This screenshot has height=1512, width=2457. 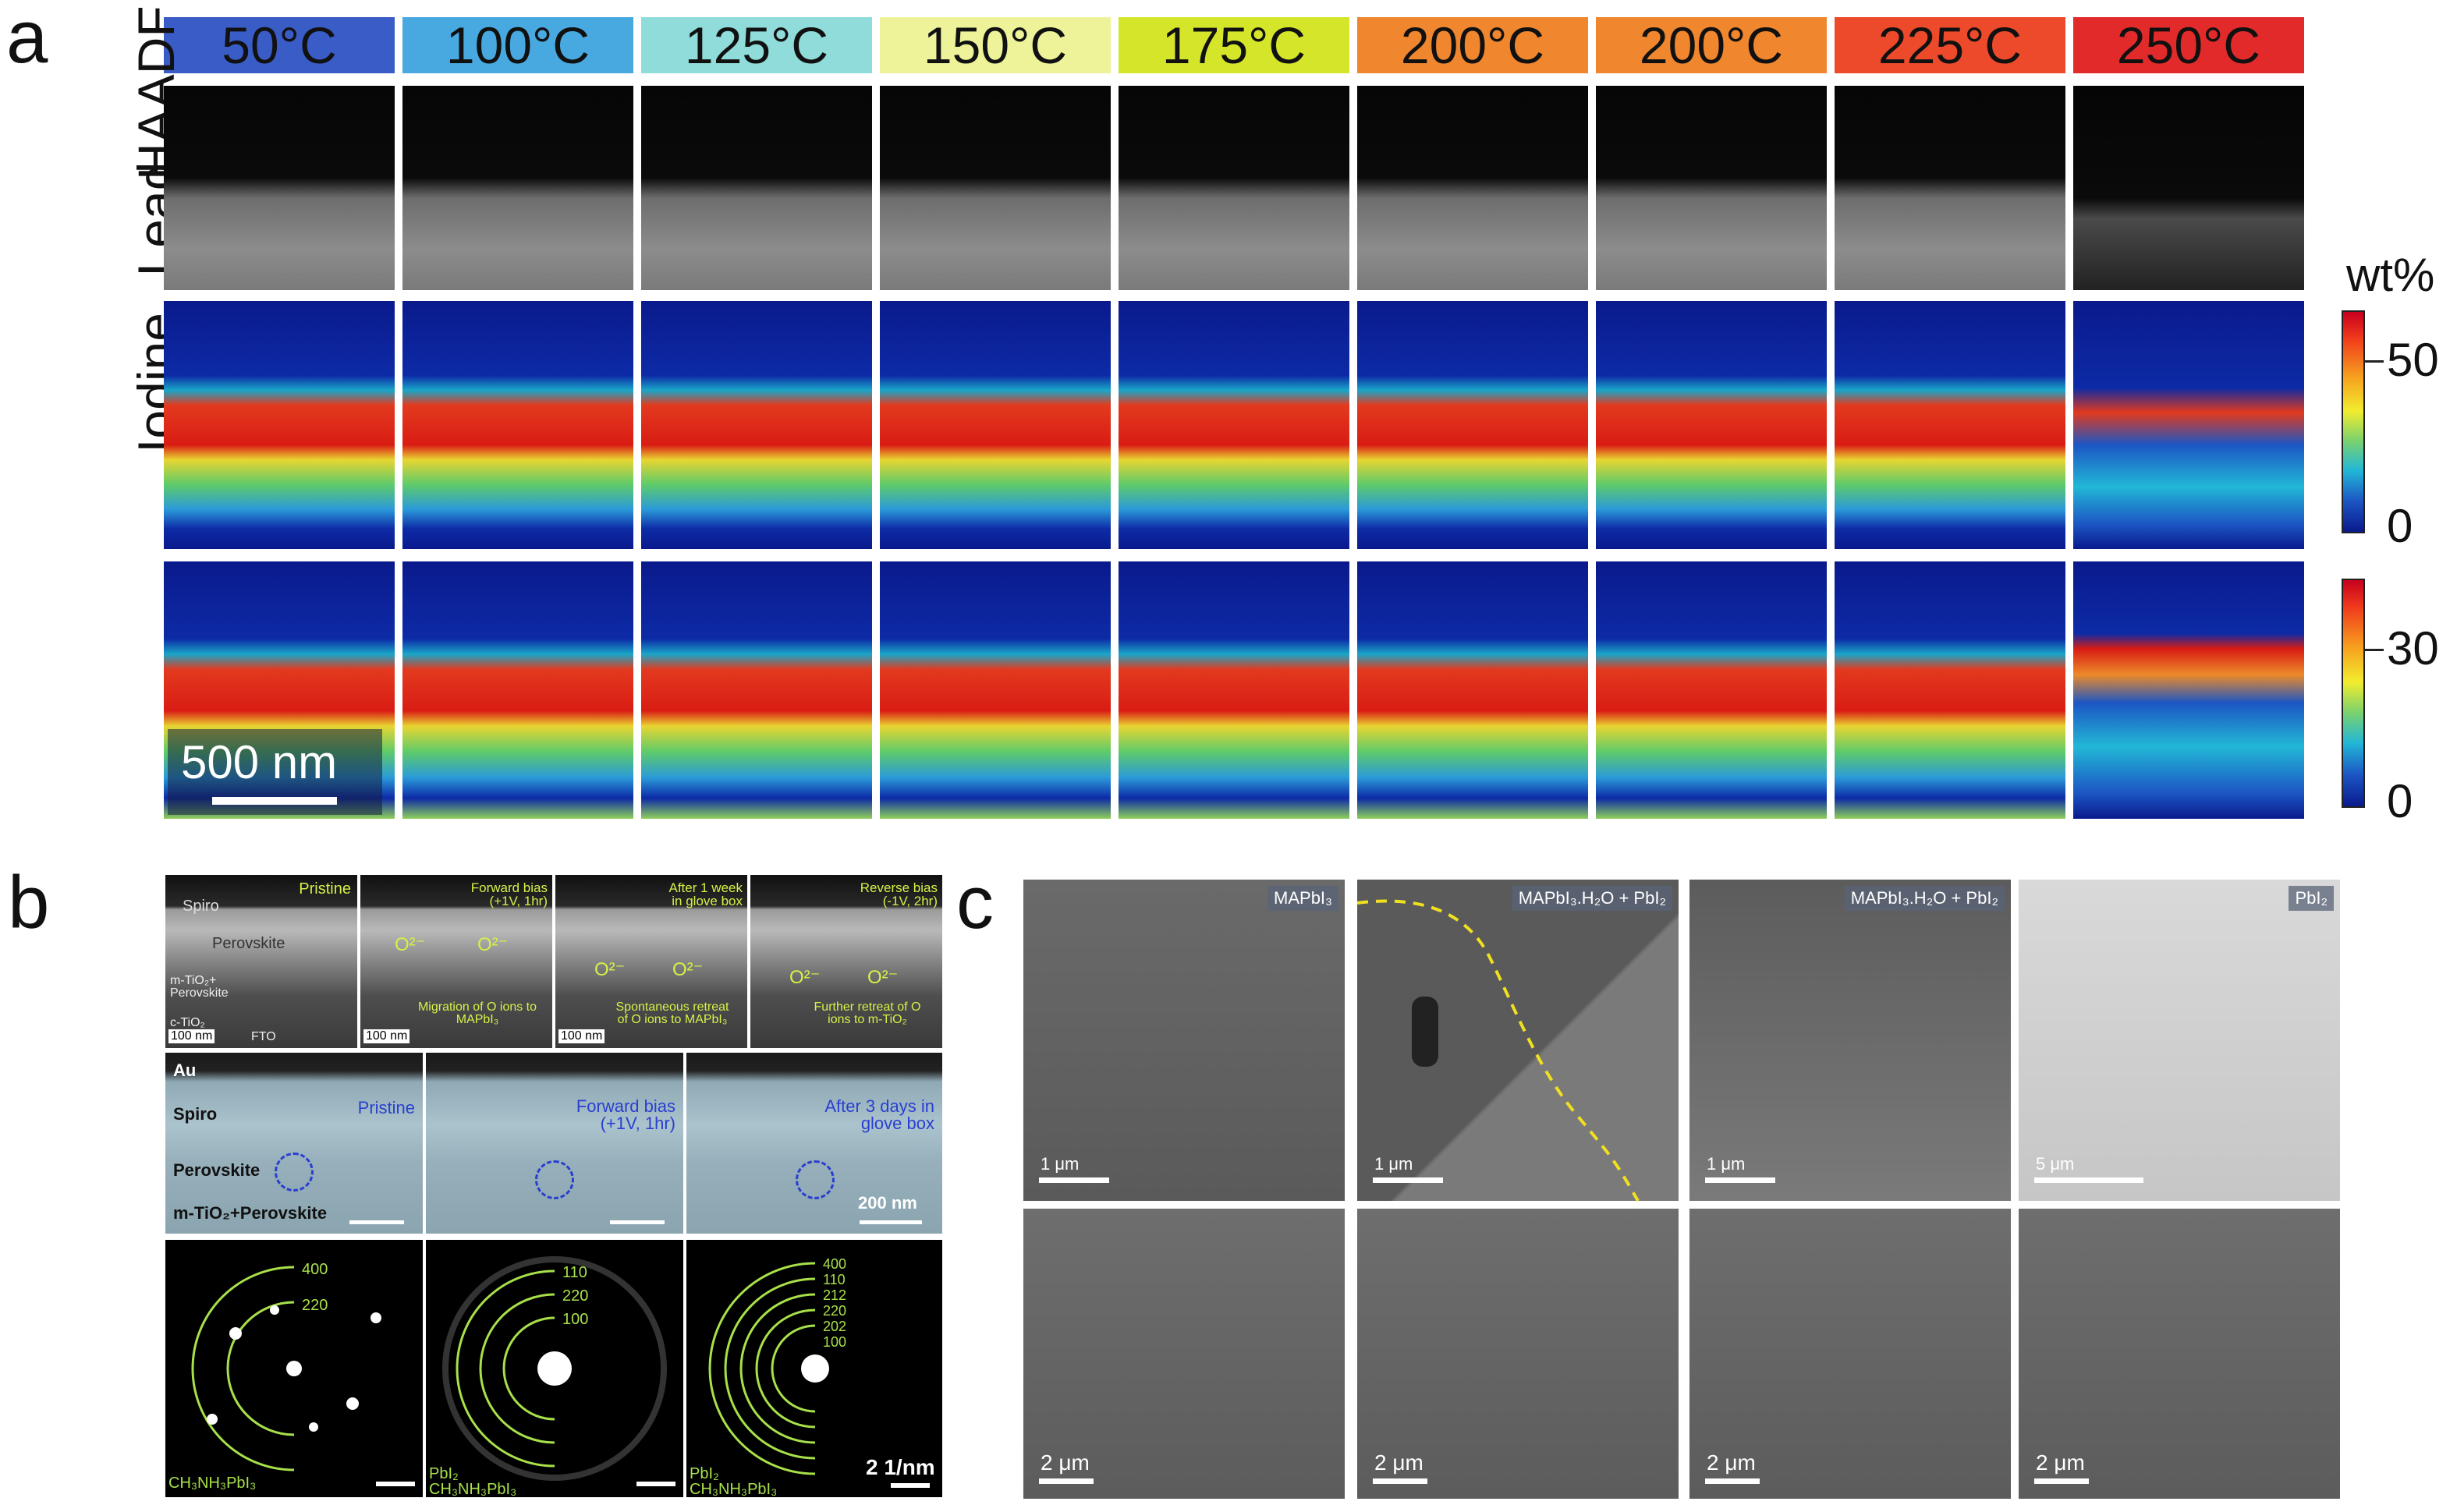 What do you see at coordinates (2180, 1040) in the screenshot?
I see `c-top-tile-4: PbI₂ 5 μm` at bounding box center [2180, 1040].